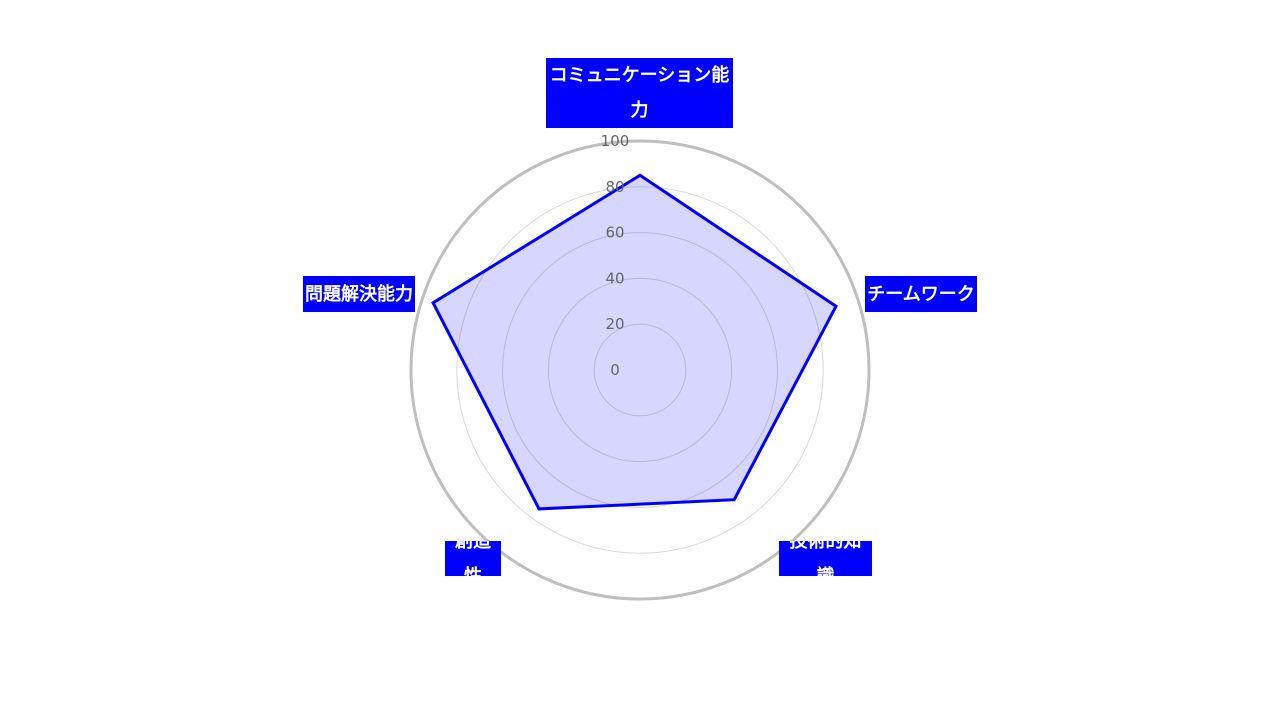  I want to click on axis-label-2: 技術的知識, so click(825, 558).